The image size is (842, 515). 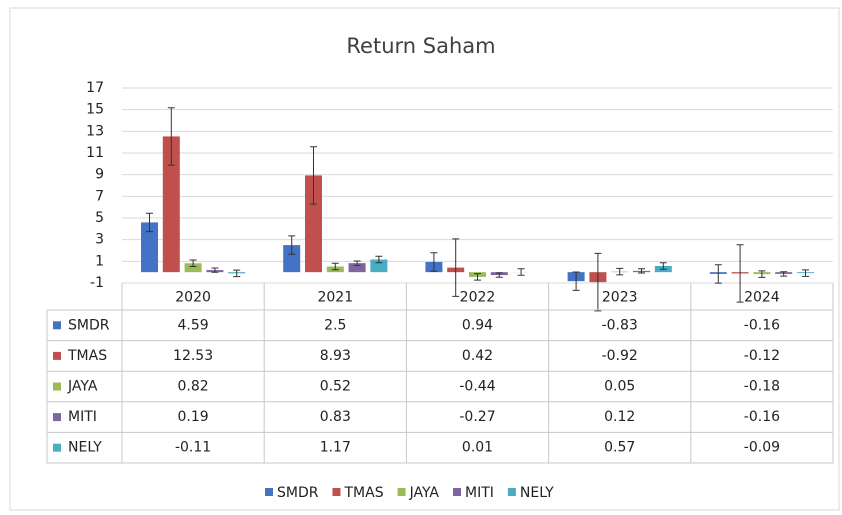 What do you see at coordinates (620, 298) in the screenshot?
I see `x-tick-label: 2023` at bounding box center [620, 298].